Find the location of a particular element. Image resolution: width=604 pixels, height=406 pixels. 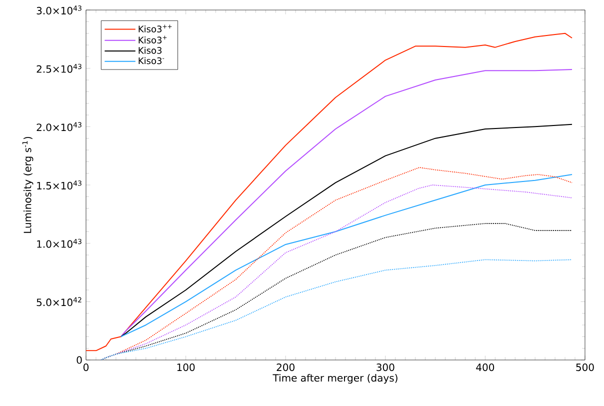

x-tick-label: 200 is located at coordinates (285, 368).